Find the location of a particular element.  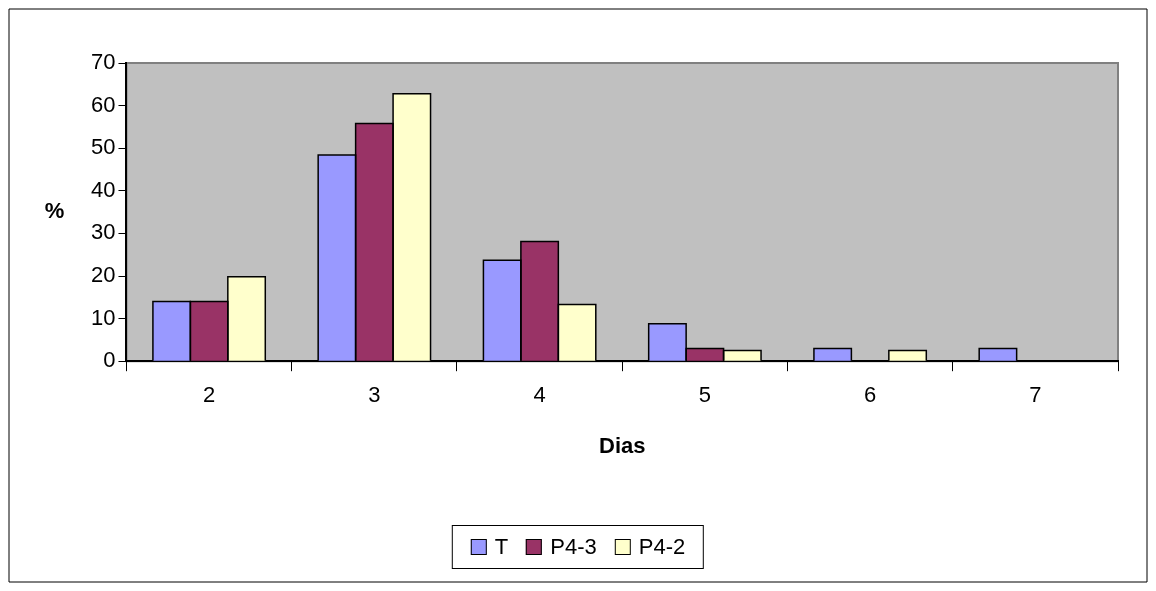

legend-label: P4-2 is located at coordinates (662, 547).